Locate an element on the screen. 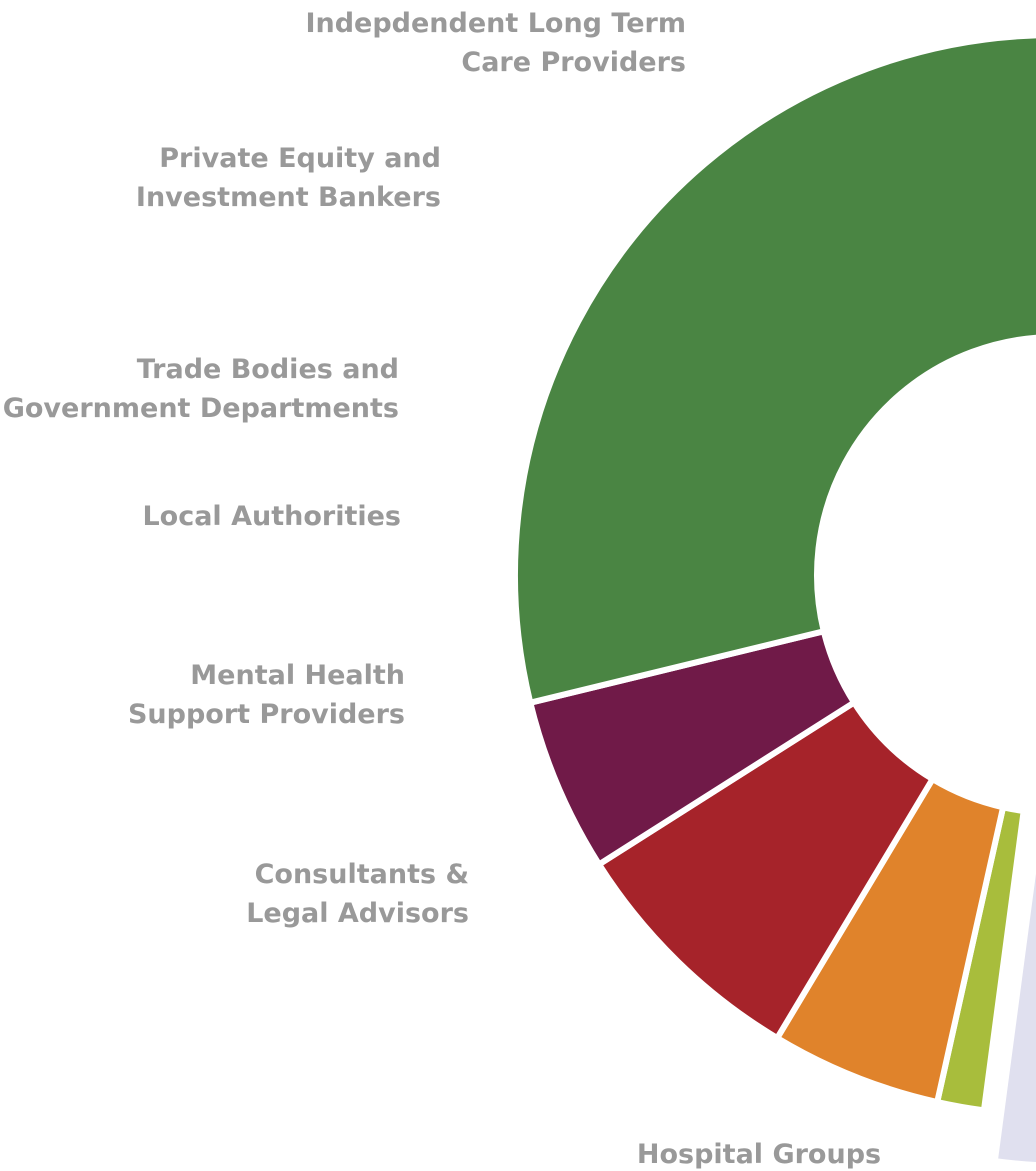 This screenshot has width=1036, height=1171. label-hospital-groups: Hospital Groups is located at coordinates (759, 1154).